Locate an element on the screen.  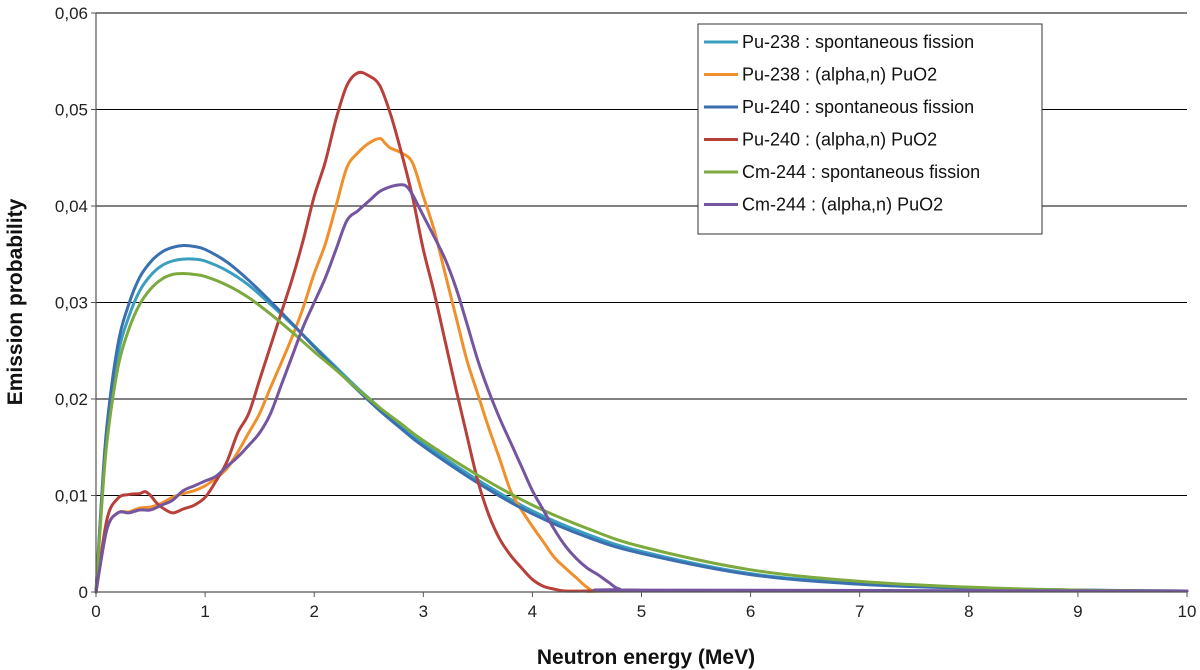
x-tick-label-10: 10 is located at coordinates (1187, 611).